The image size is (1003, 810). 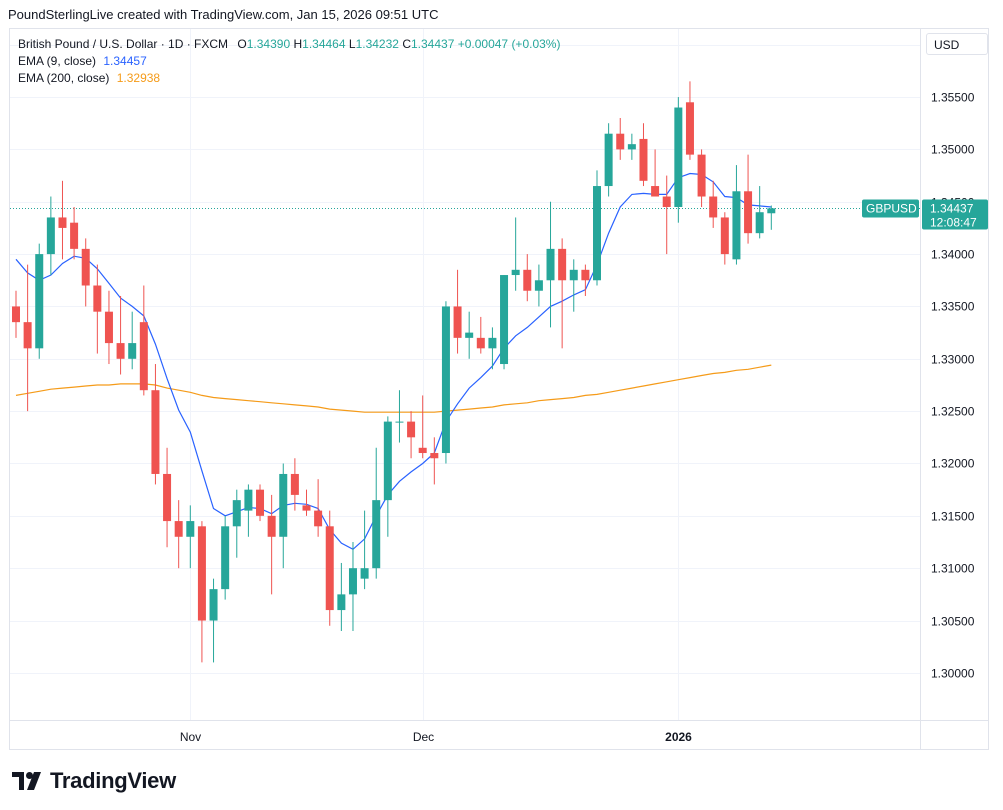 I want to click on ema200-legend: EMA (200, close) 1.32938, so click(x=289, y=78).